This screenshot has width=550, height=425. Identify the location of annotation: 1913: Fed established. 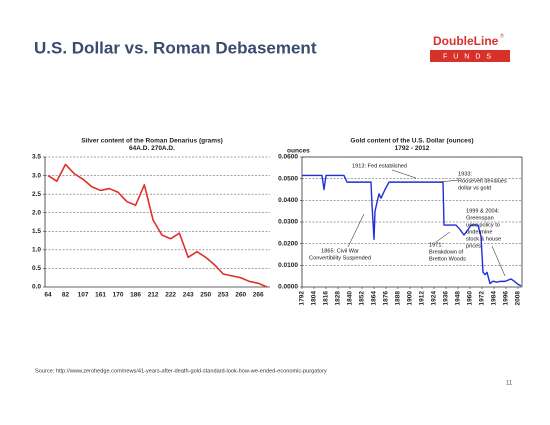
(379, 166).